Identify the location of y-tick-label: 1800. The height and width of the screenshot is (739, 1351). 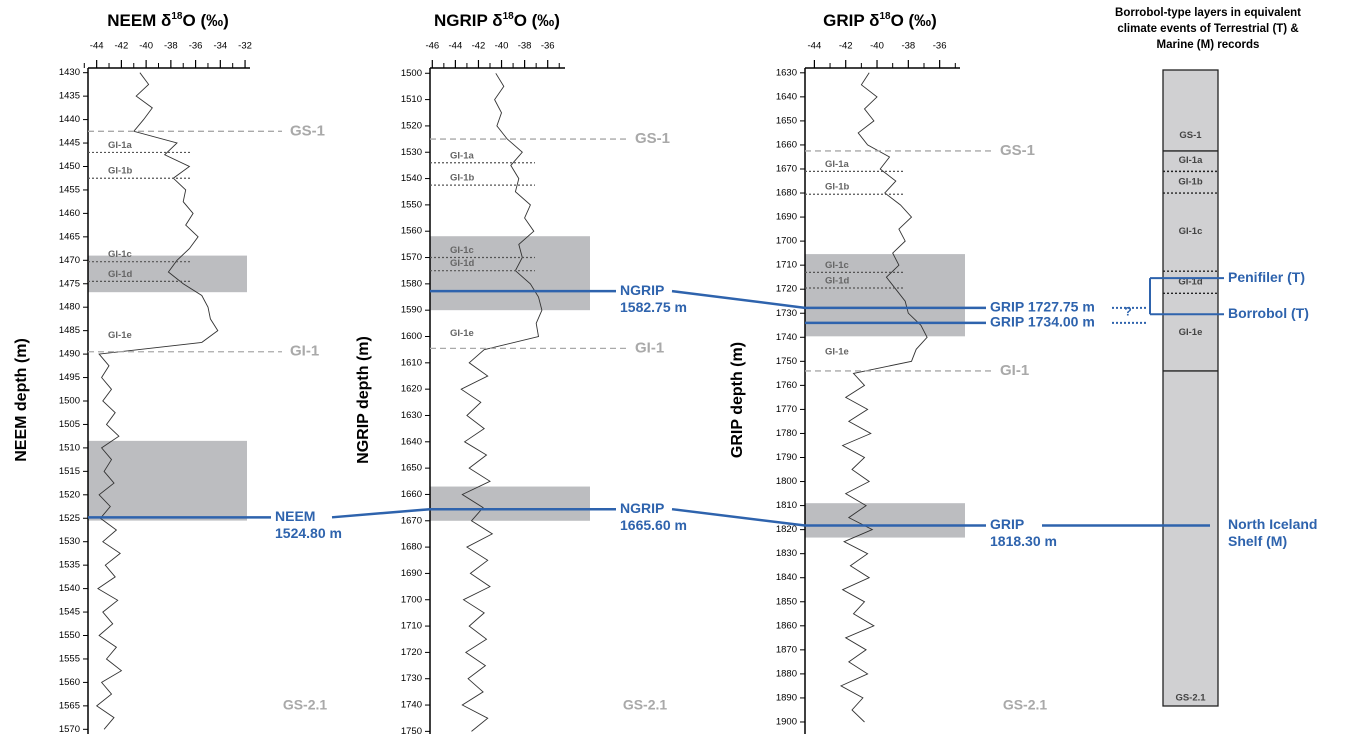
(786, 481).